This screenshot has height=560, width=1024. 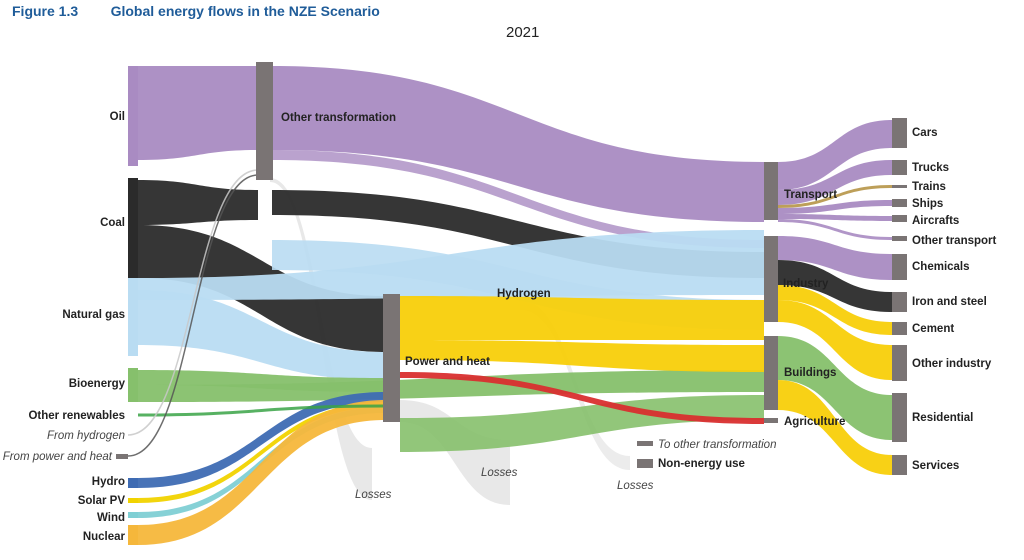 What do you see at coordinates (899, 465) in the screenshot?
I see `node-end-services` at bounding box center [899, 465].